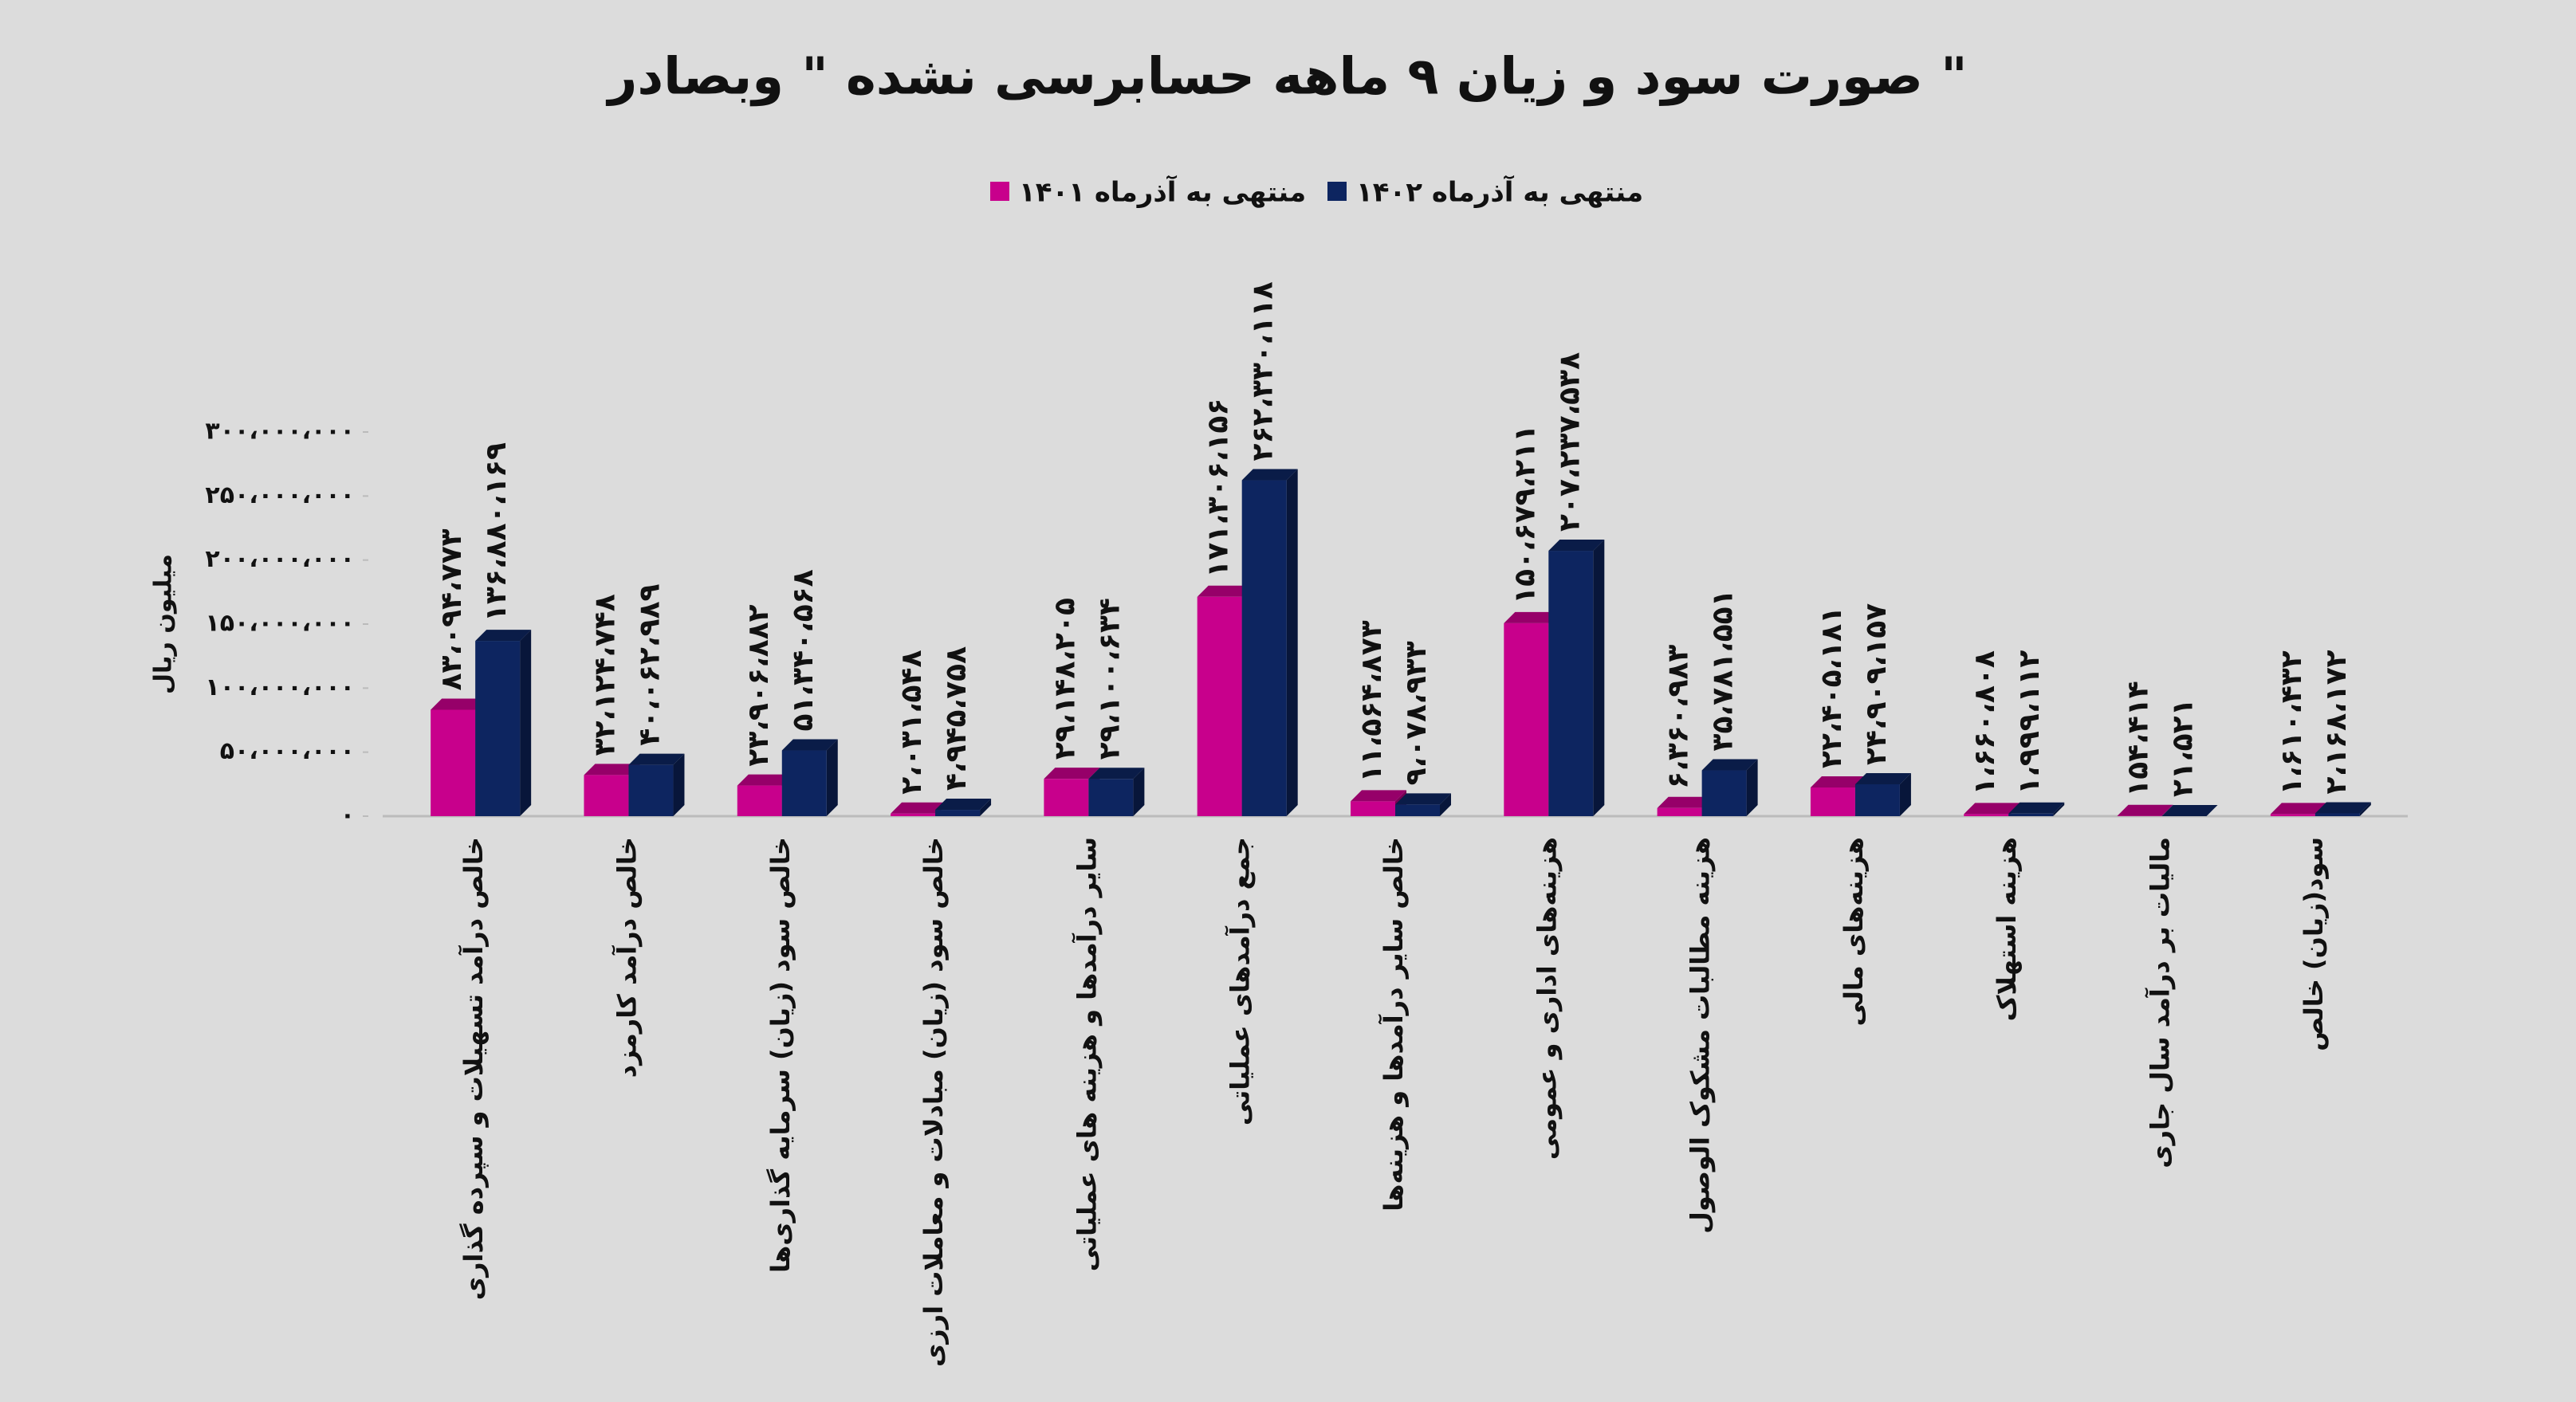  What do you see at coordinates (1218, 488) in the screenshot?
I see `value-label: ۱۷۱،۳۰۶،۱۵۶` at bounding box center [1218, 488].